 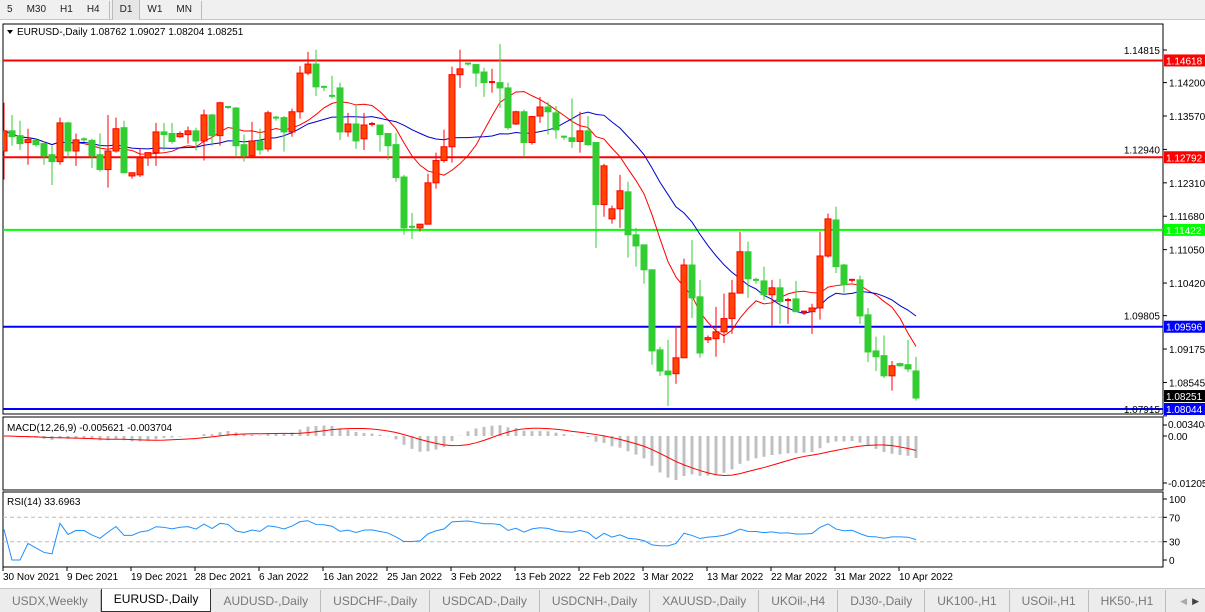 I want to click on chart-tab: EURUSD-,Daily, so click(x=156, y=600).